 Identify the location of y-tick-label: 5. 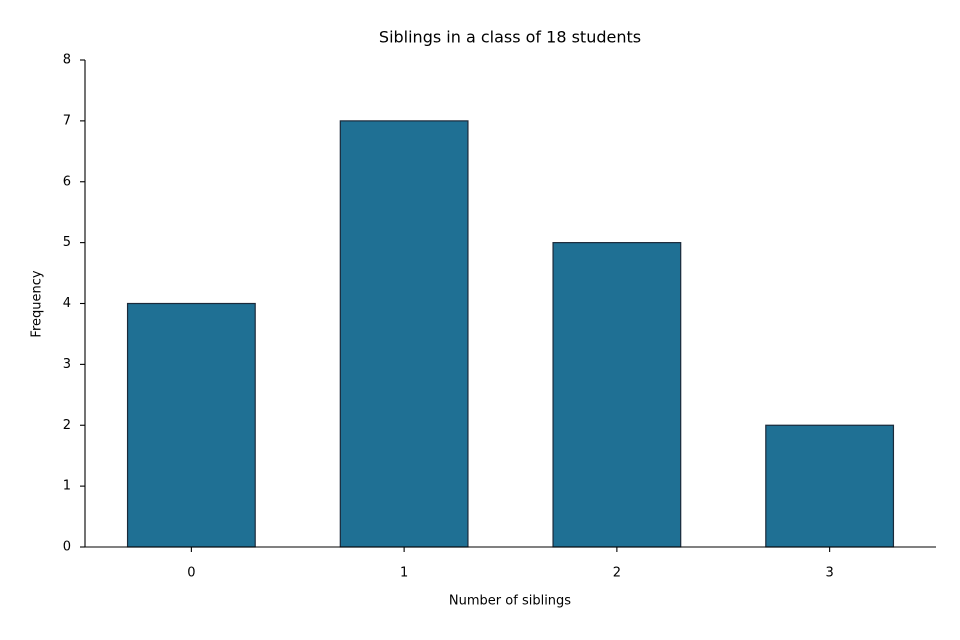
(67, 242).